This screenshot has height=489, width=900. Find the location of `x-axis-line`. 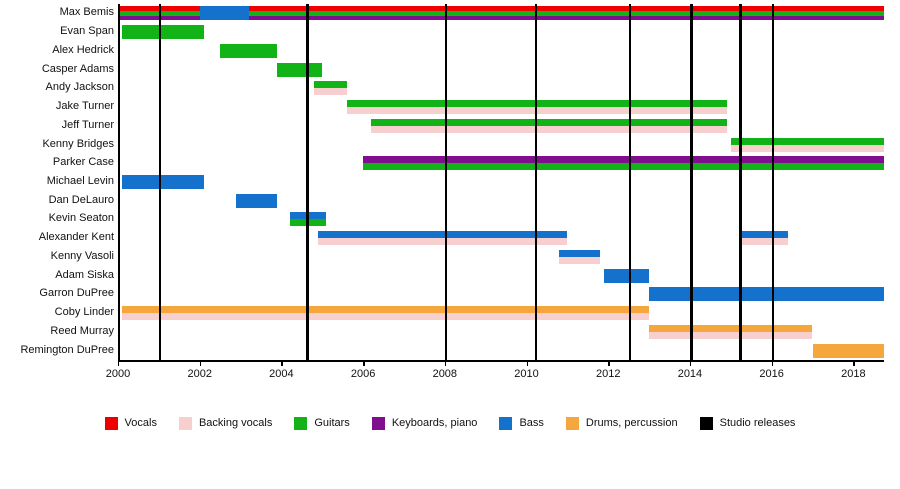

x-axis-line is located at coordinates (501, 361).